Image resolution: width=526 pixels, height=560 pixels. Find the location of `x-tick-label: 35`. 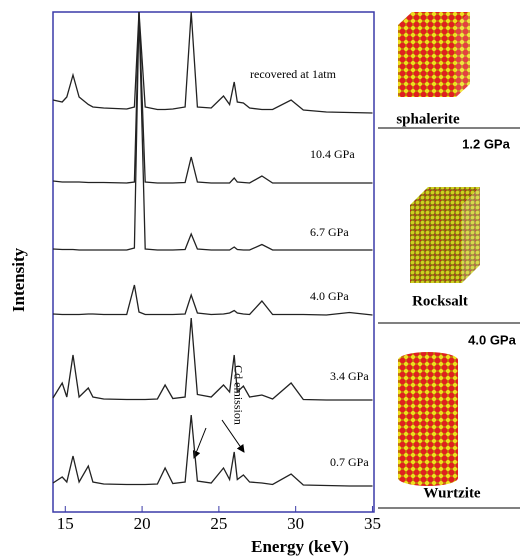

x-tick-label: 35 is located at coordinates (372, 523).